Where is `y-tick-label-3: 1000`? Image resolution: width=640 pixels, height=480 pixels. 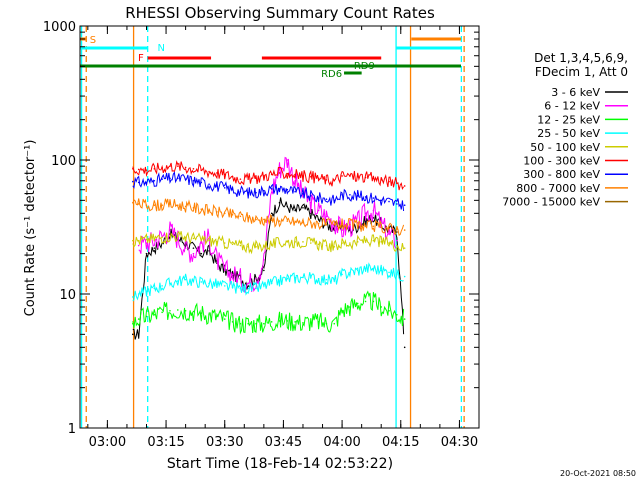 y-tick-label-3: 1000 is located at coordinates (59, 27).